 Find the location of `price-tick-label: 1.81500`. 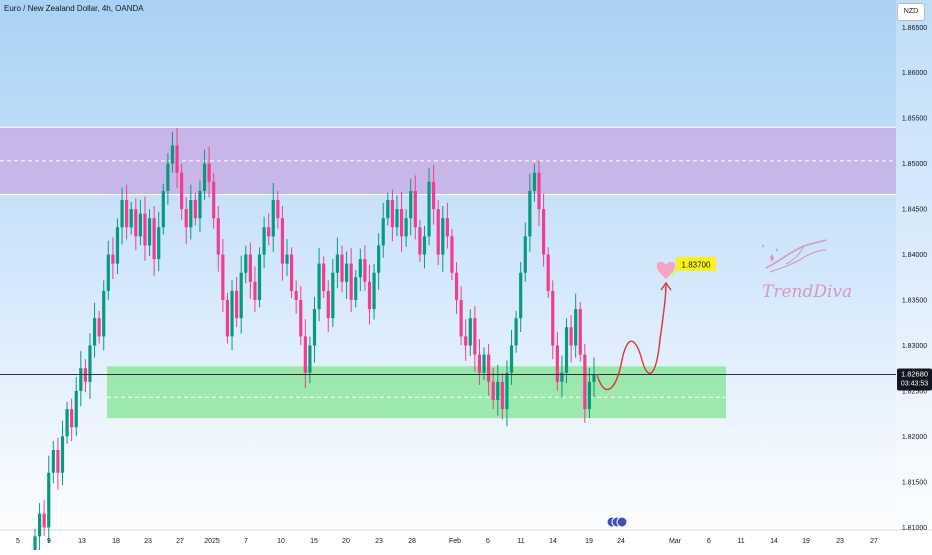

price-tick-label: 1.81500 is located at coordinates (914, 482).